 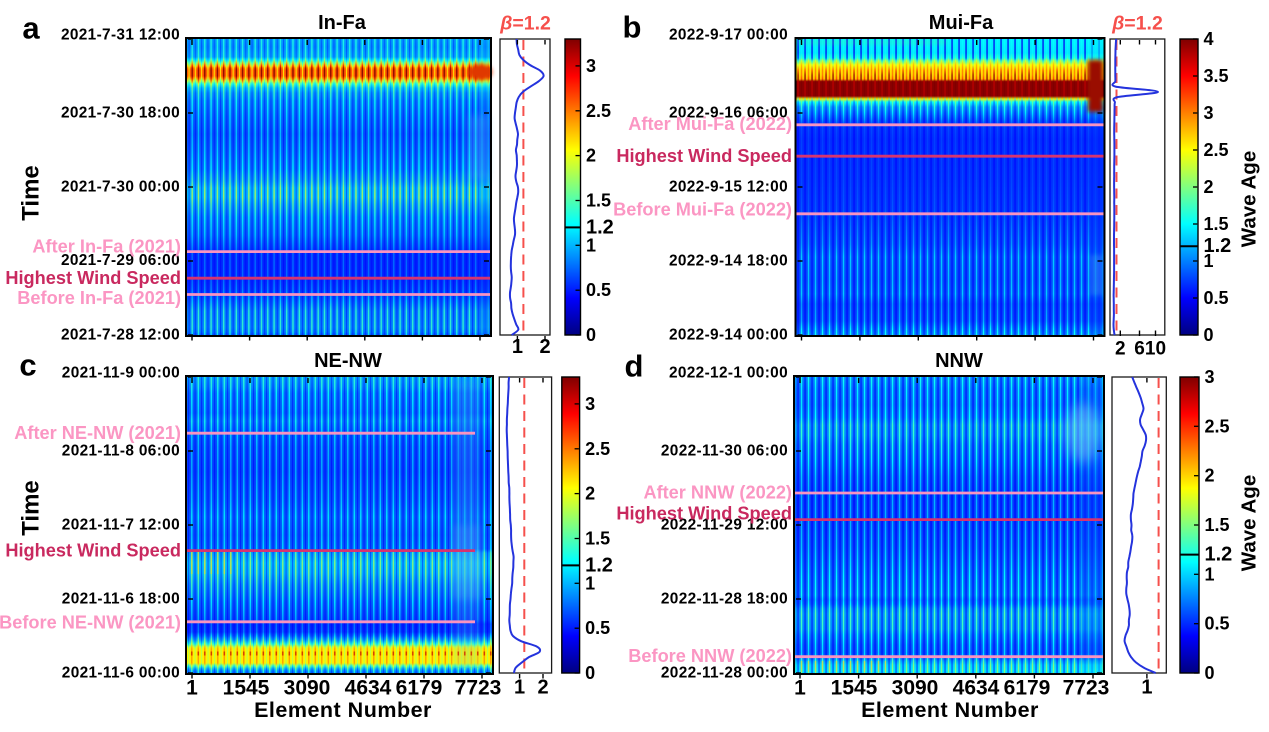 I want to click on svg-text: 2021-7-28 12:00, so click(x=120, y=335).